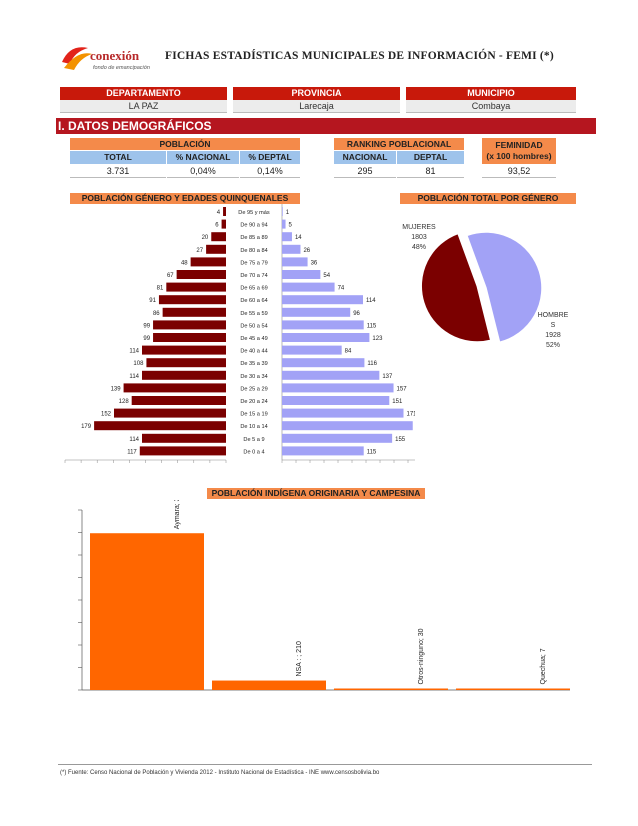 The image size is (638, 826). Describe the element at coordinates (456, 287) in the screenshot. I see `pie-slice-mujeres` at that location.